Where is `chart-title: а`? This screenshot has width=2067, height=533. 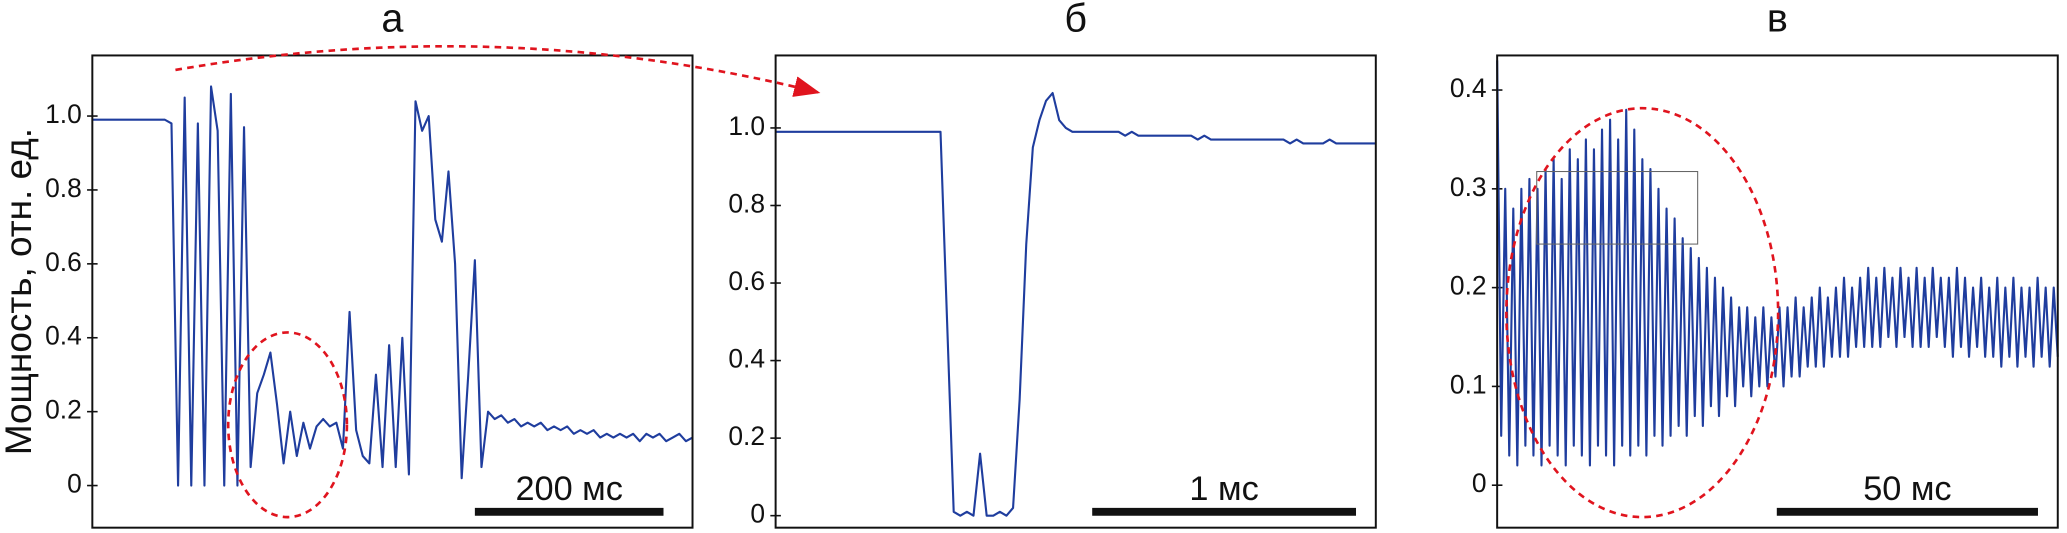
chart-title: а is located at coordinates (392, 20).